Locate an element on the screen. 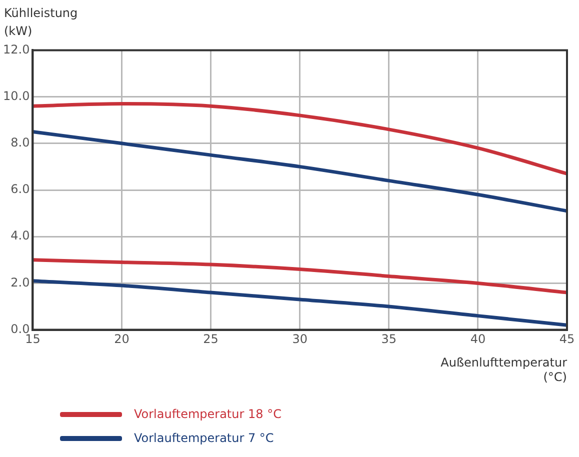  x-tick-label: 45 is located at coordinates (567, 339).